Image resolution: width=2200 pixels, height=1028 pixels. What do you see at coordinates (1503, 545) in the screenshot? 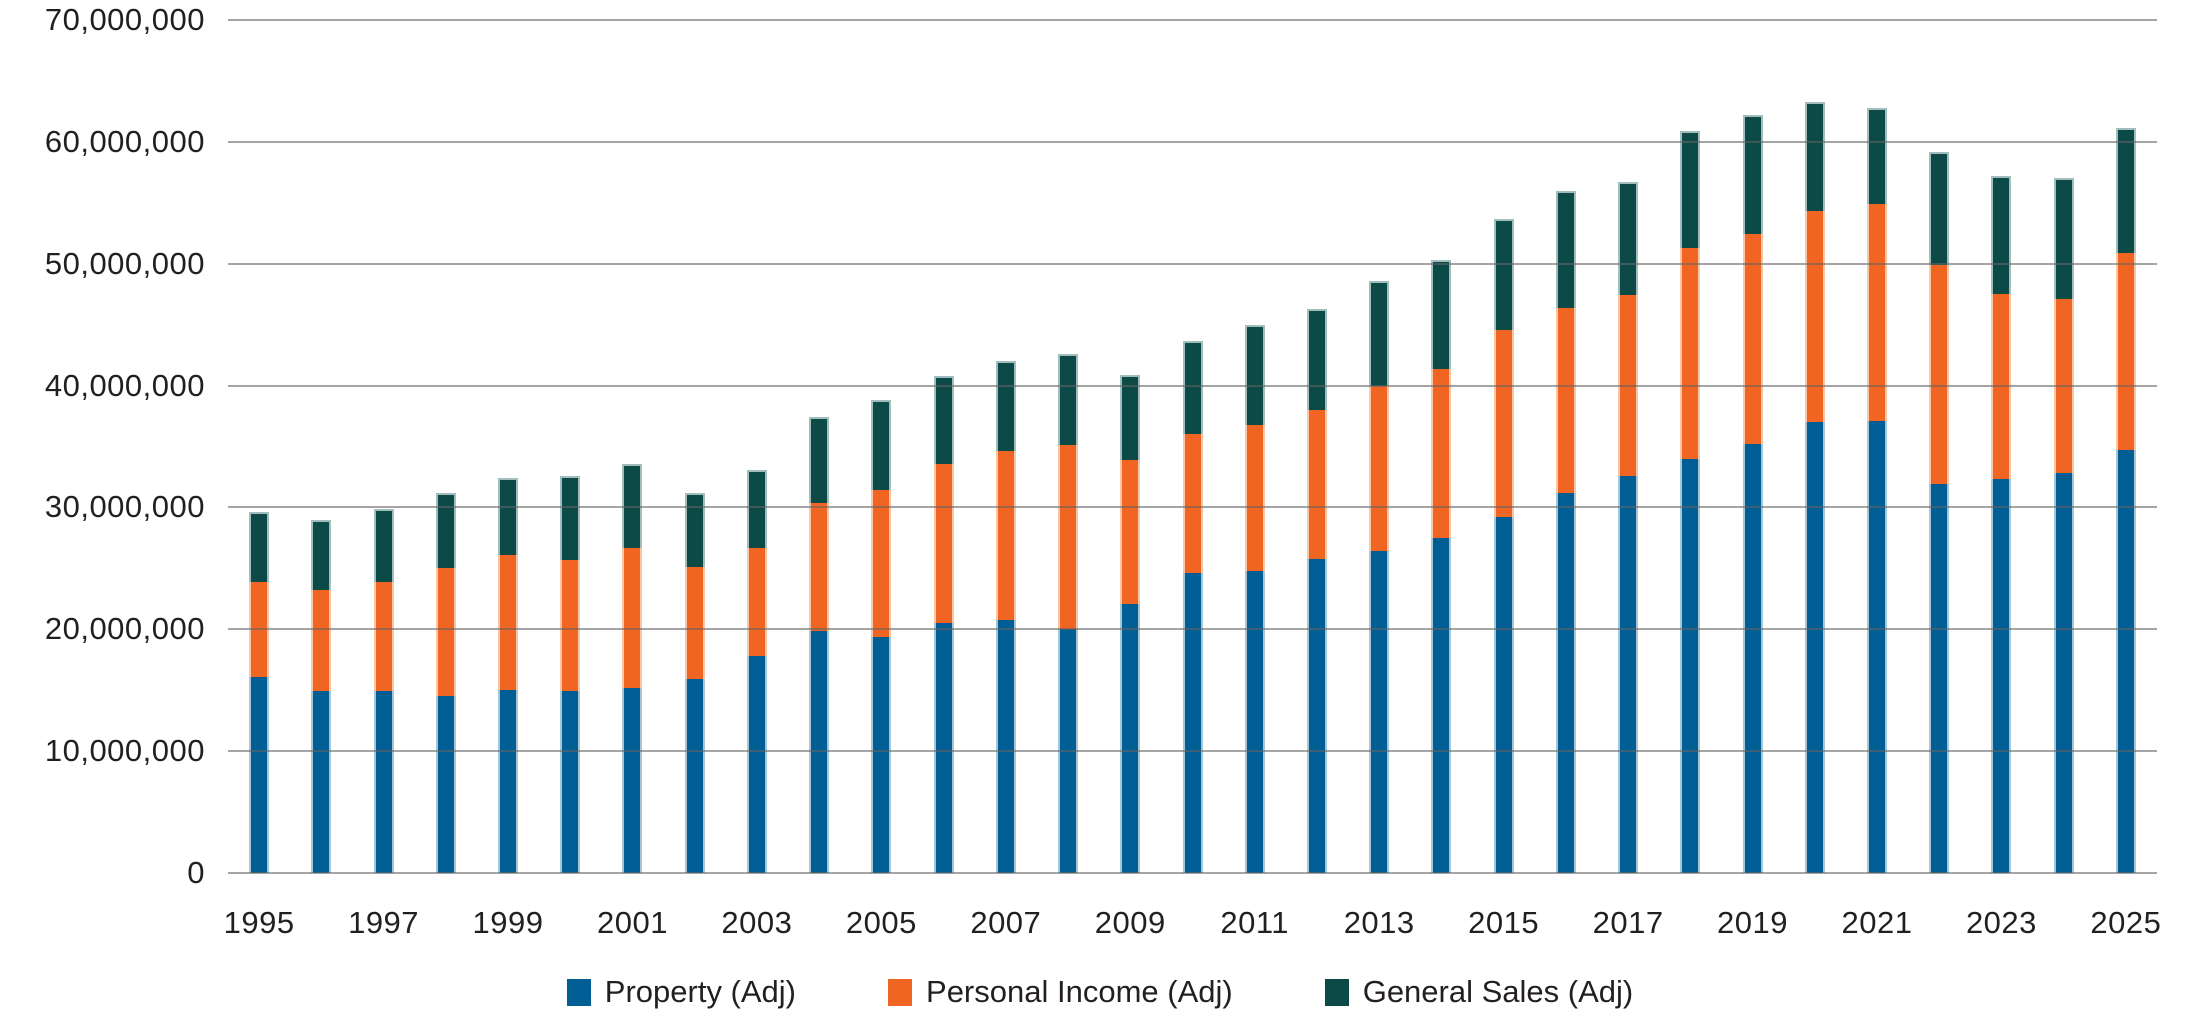
I see `bar-2015` at bounding box center [1503, 545].